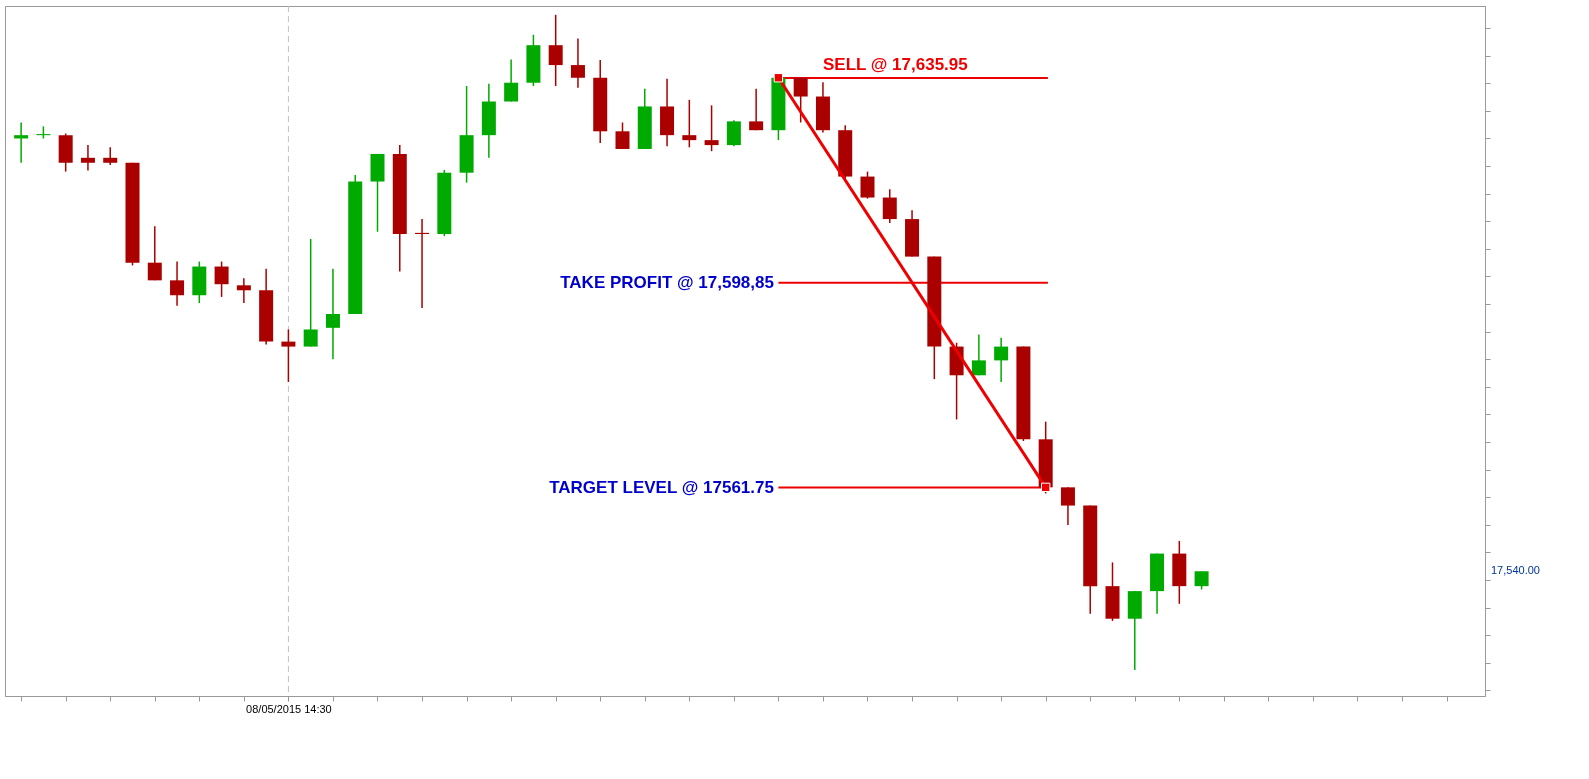 The height and width of the screenshot is (779, 1589). What do you see at coordinates (895, 65) in the screenshot?
I see `ref-line-label: SELL @ 17,635.95` at bounding box center [895, 65].